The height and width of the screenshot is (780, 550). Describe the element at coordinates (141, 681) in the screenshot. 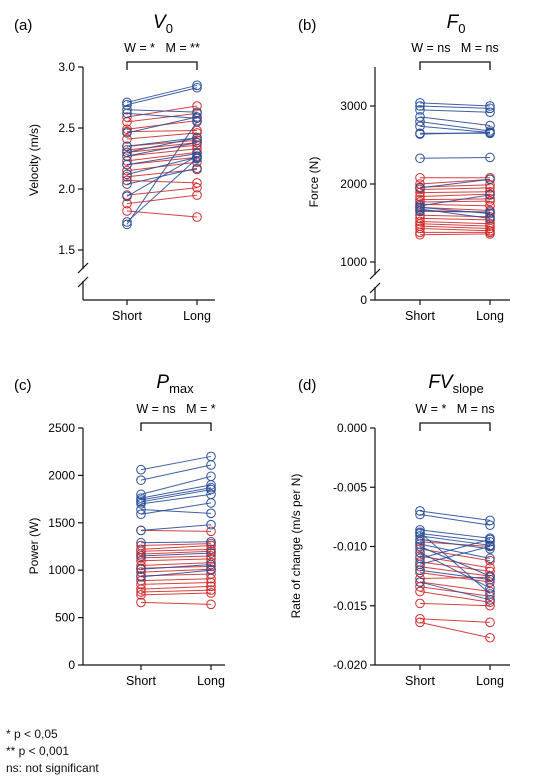

I see `x-tick-label: Short` at that location.